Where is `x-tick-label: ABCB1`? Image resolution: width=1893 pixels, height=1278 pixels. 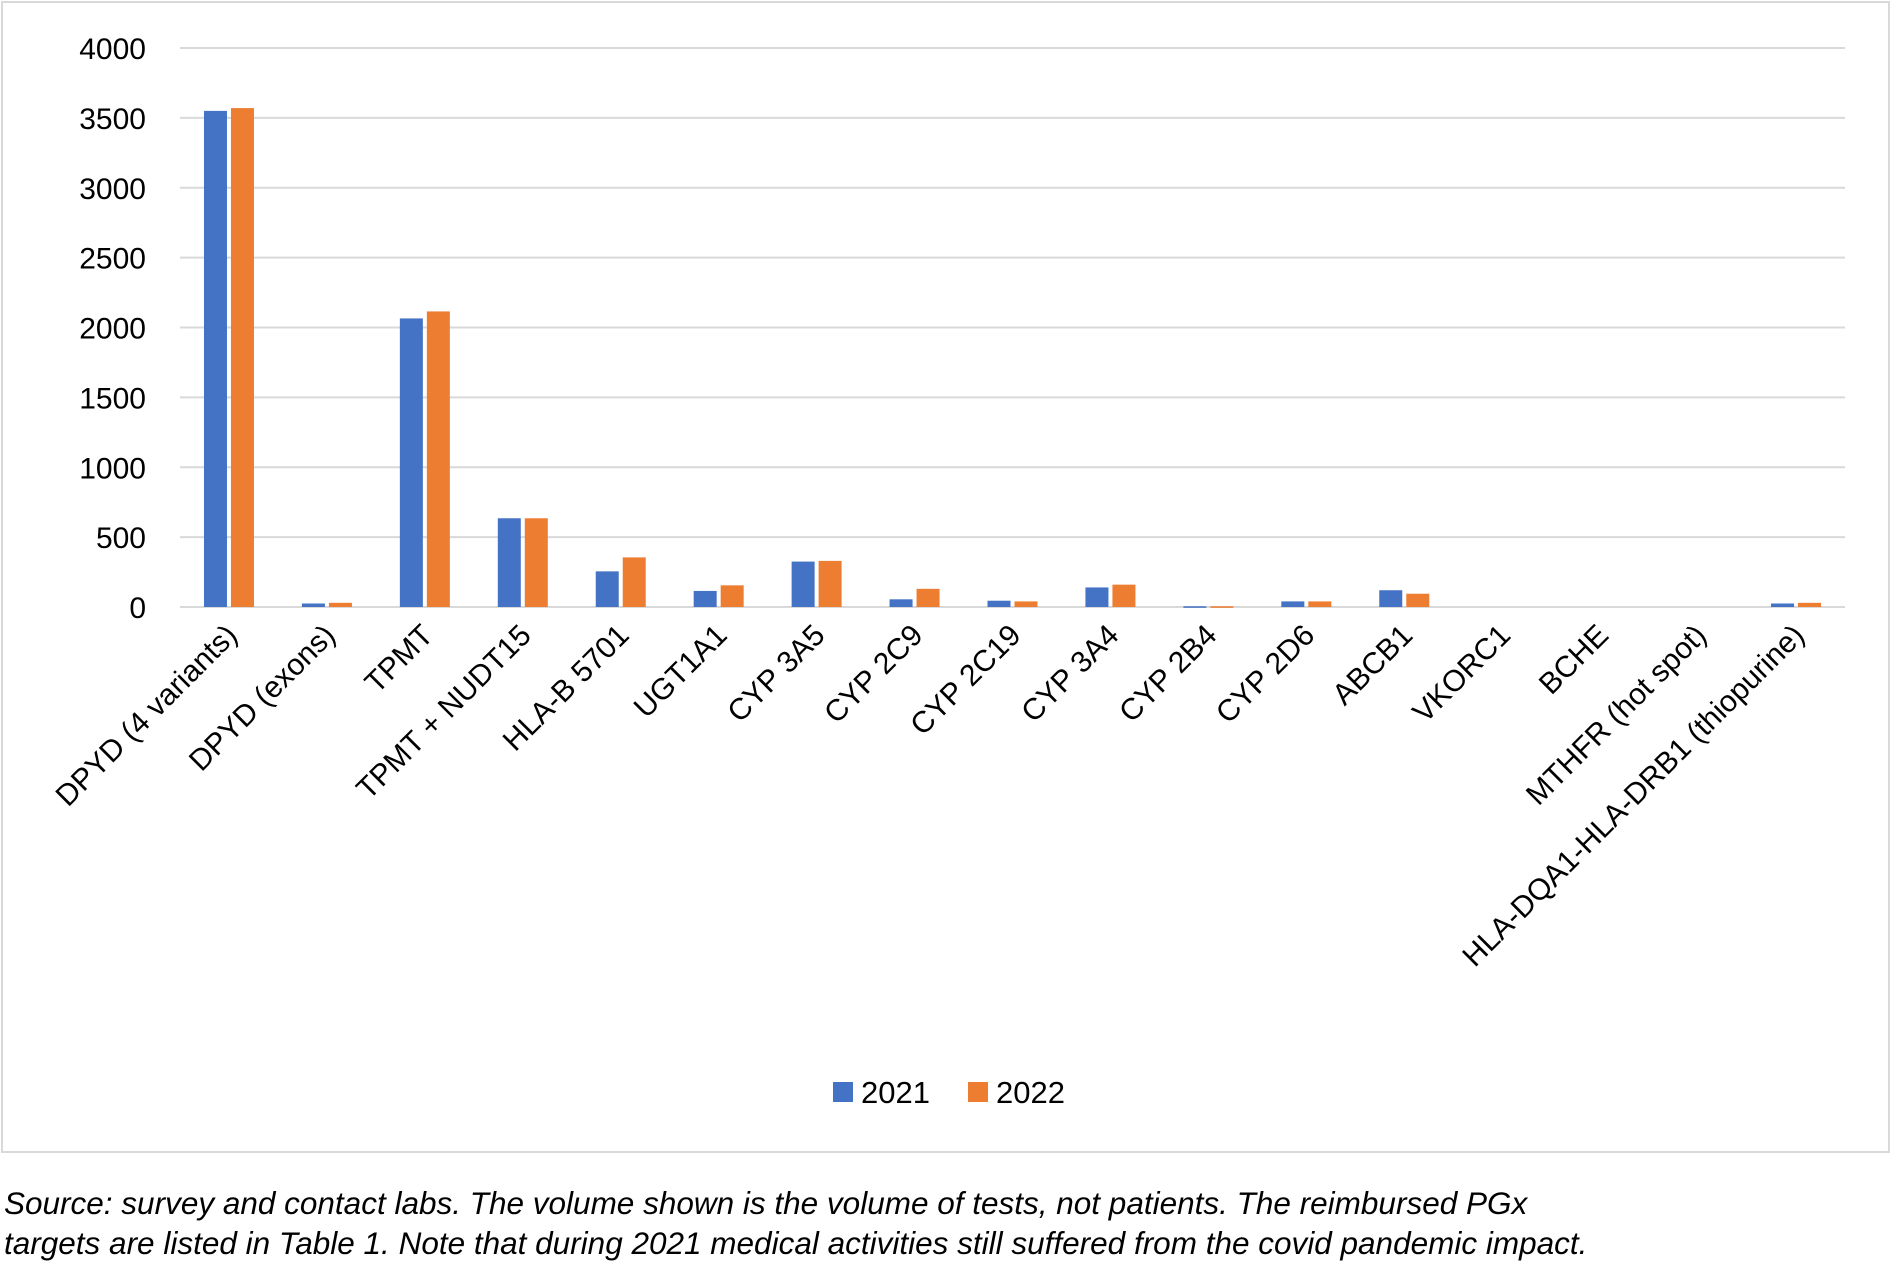 x-tick-label: ABCB1 is located at coordinates (1372, 665).